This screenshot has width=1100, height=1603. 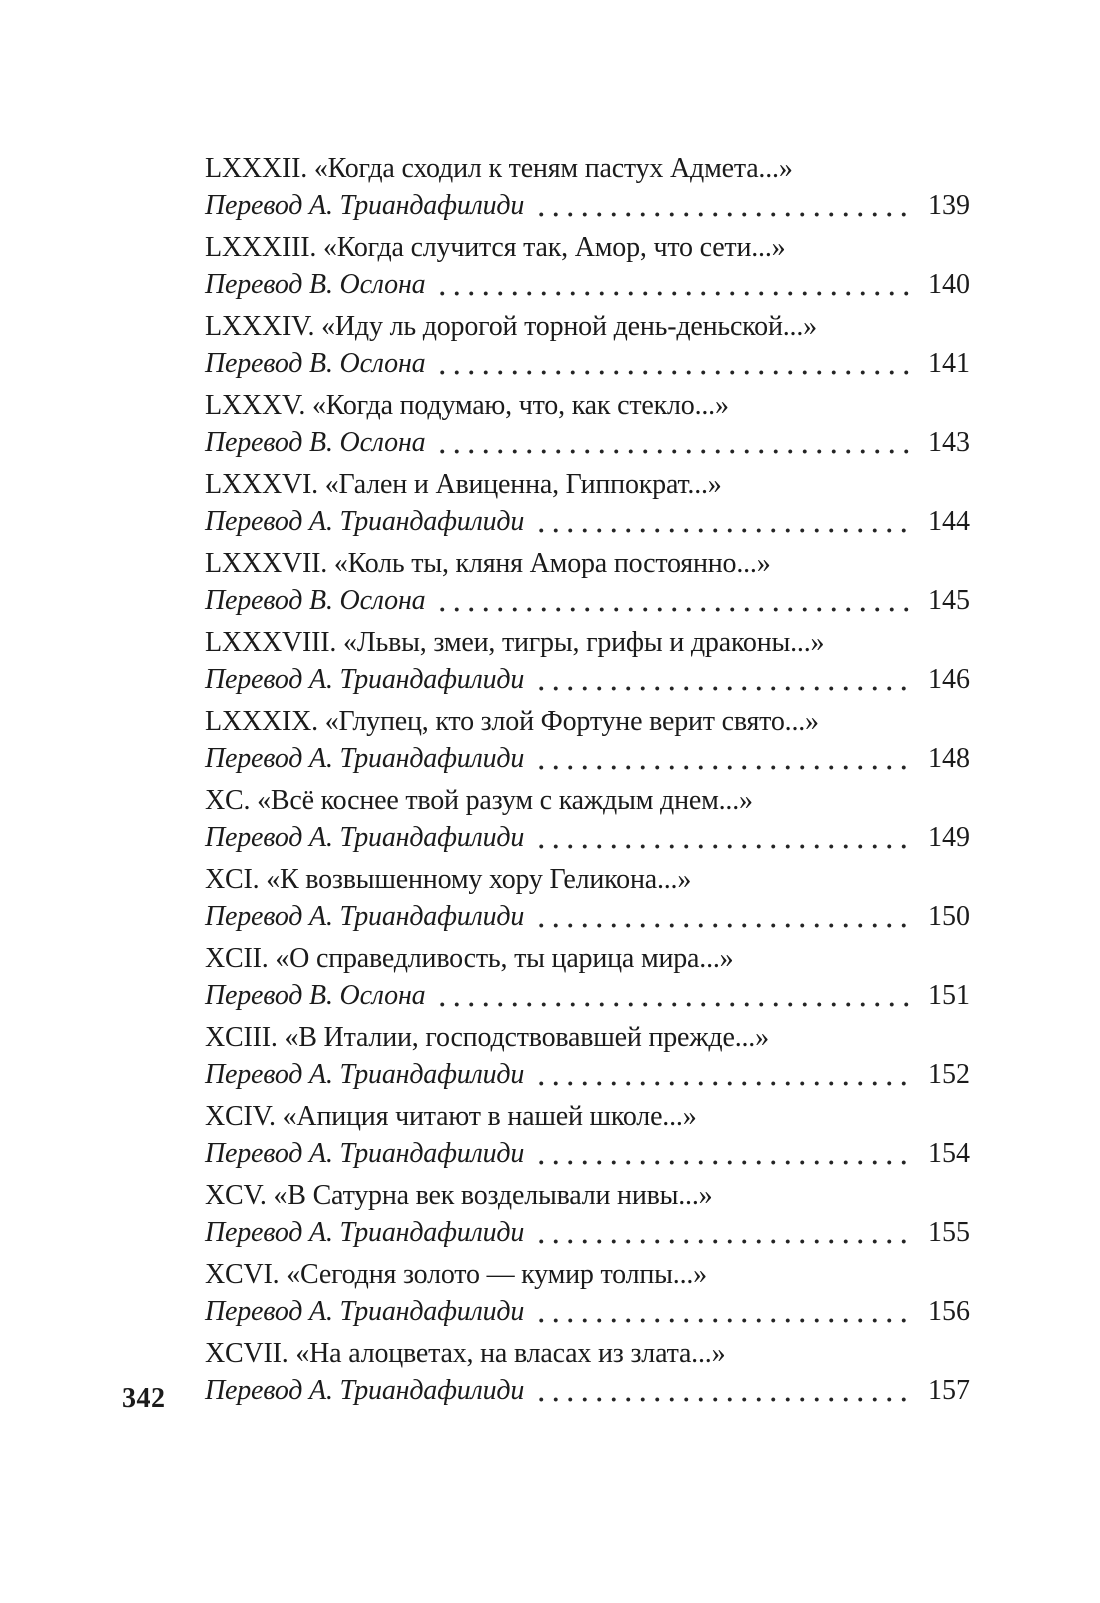 I want to click on entry-page-number: 141, so click(x=949, y=363).